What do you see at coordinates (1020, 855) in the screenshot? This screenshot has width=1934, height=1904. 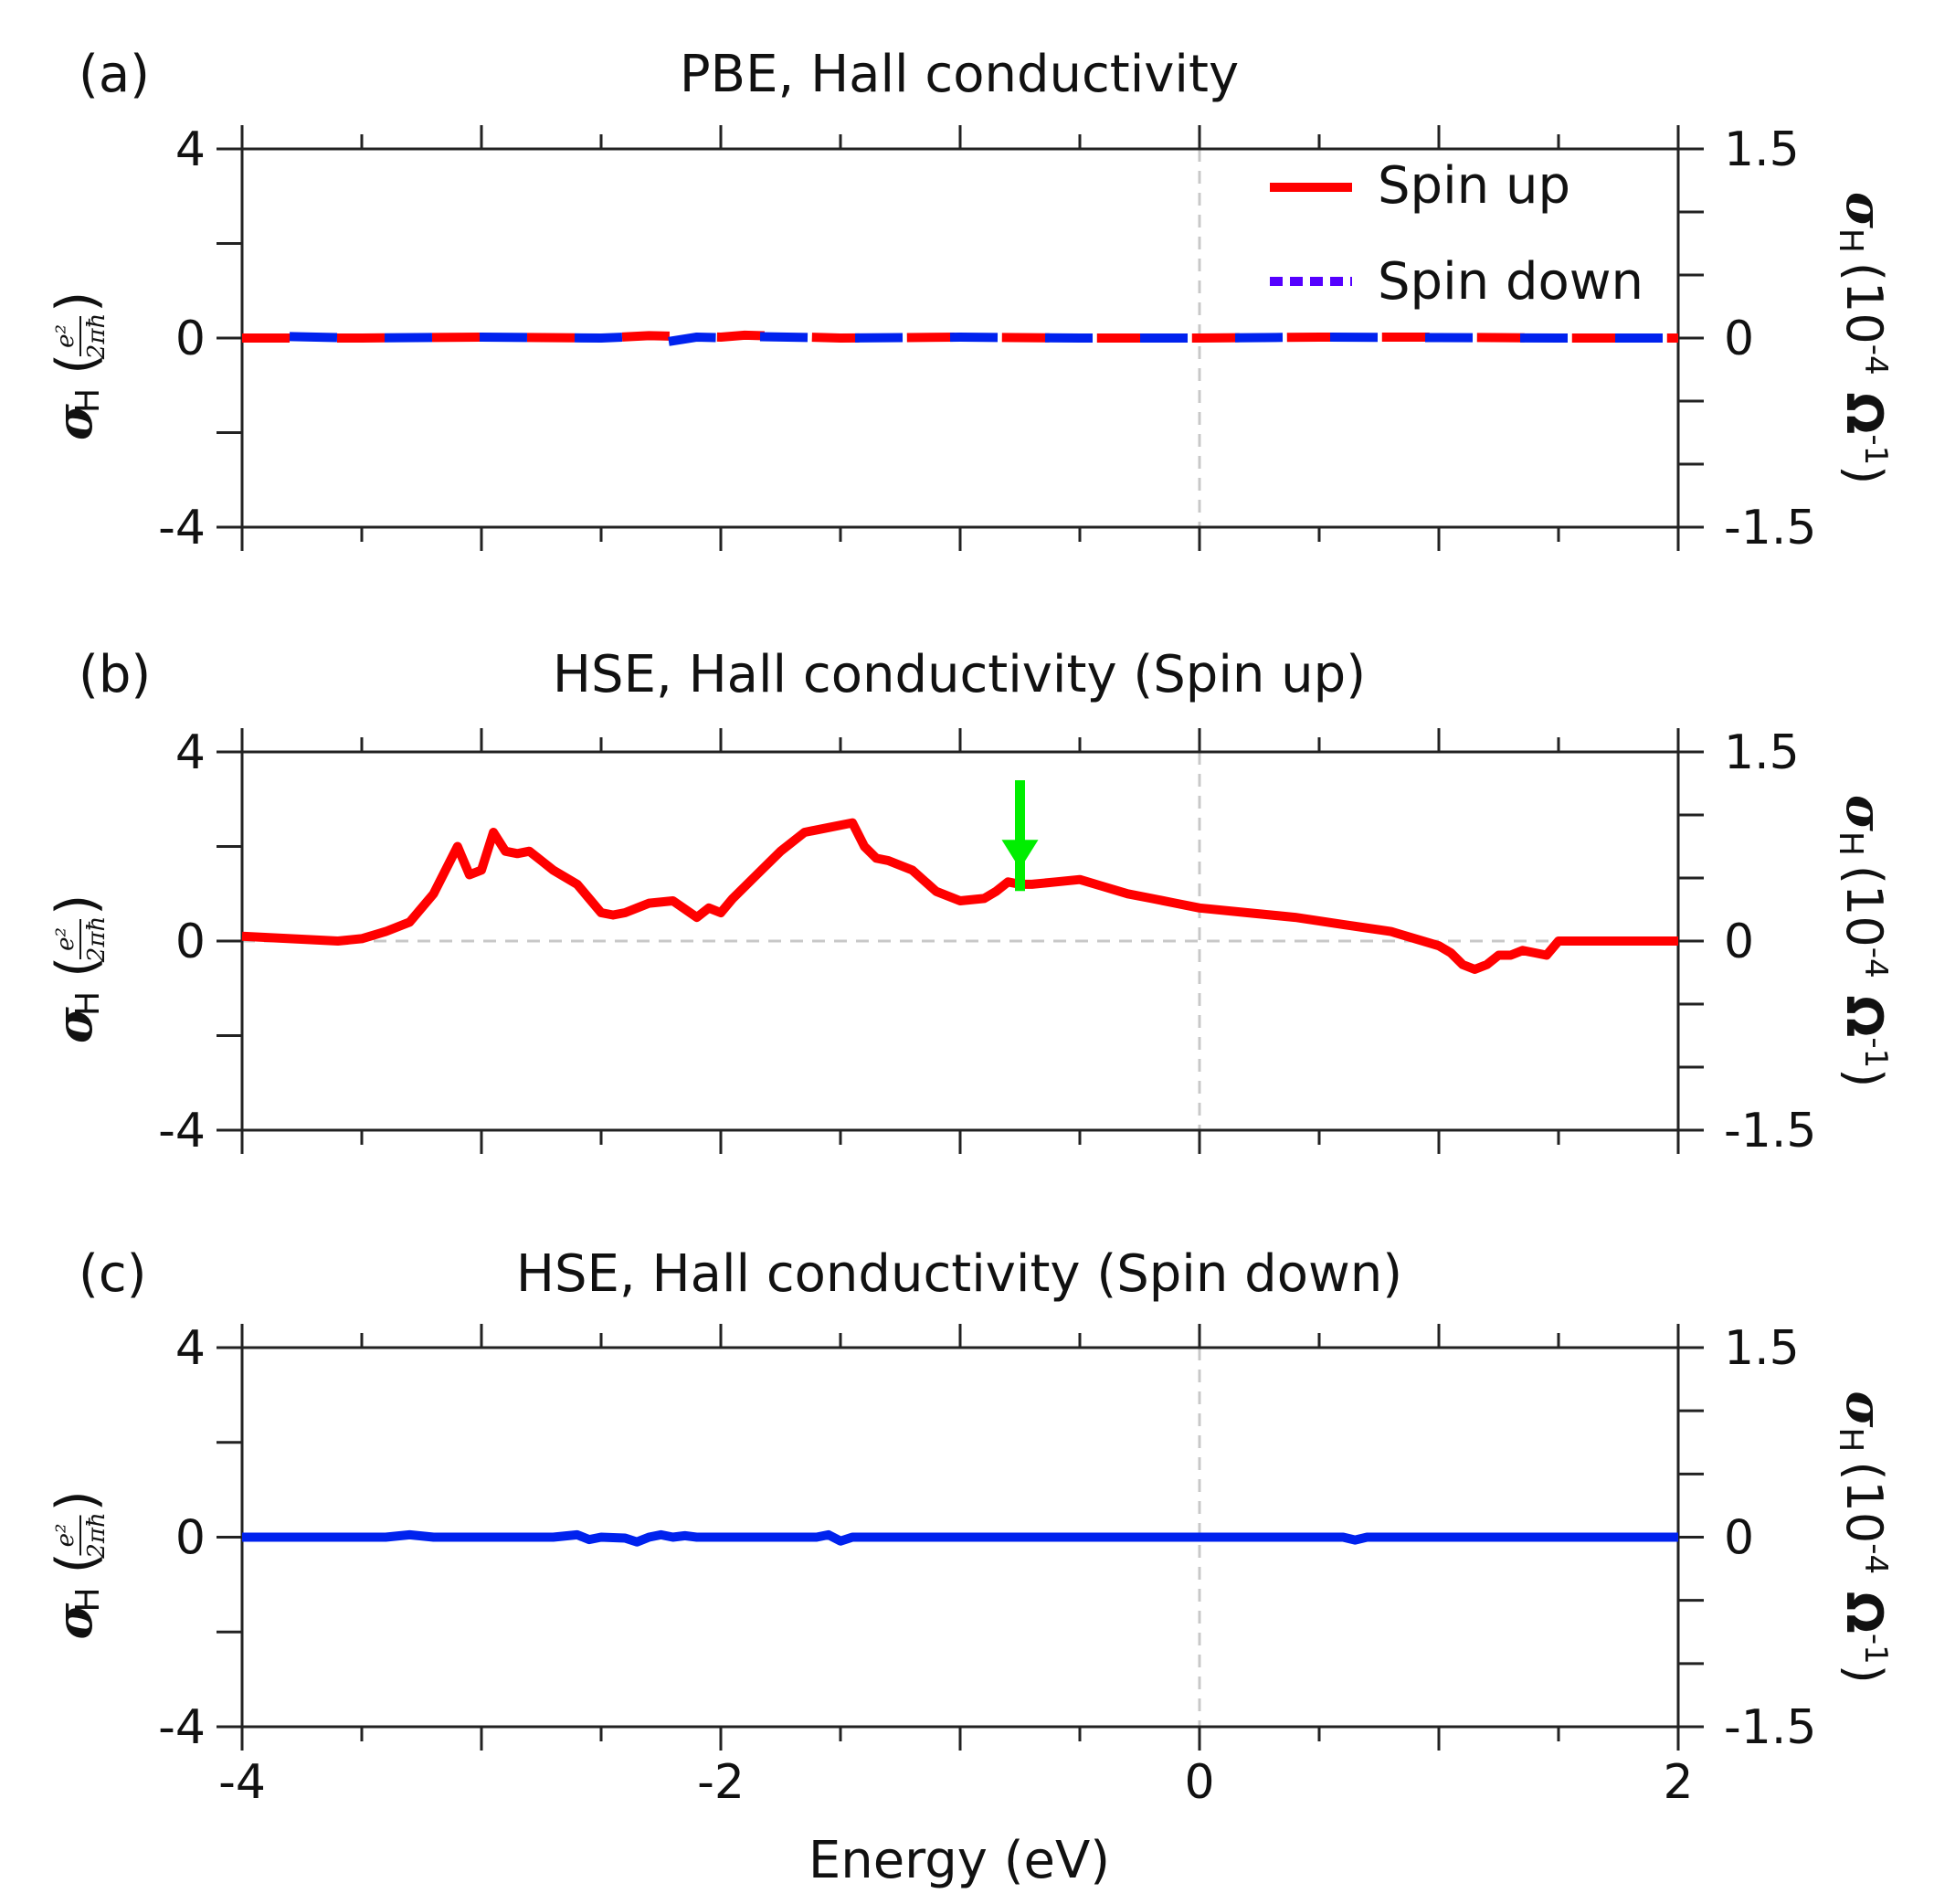 I see `green-arrow-head` at bounding box center [1020, 855].